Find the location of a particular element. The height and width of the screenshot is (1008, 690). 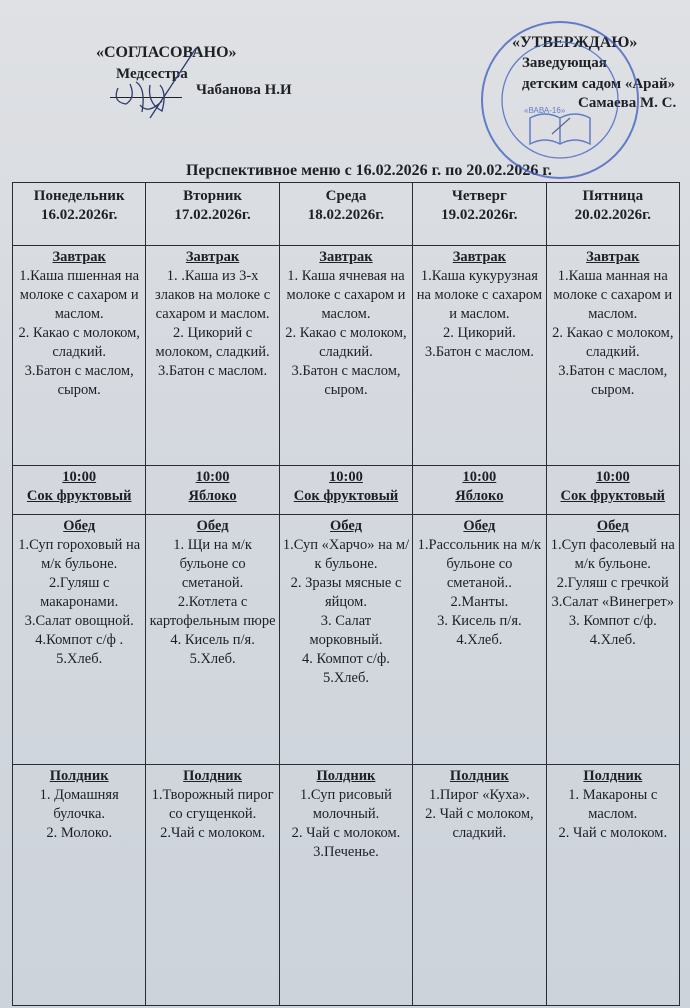

day-header: Четверг 19.02.2026г. is located at coordinates (479, 214).